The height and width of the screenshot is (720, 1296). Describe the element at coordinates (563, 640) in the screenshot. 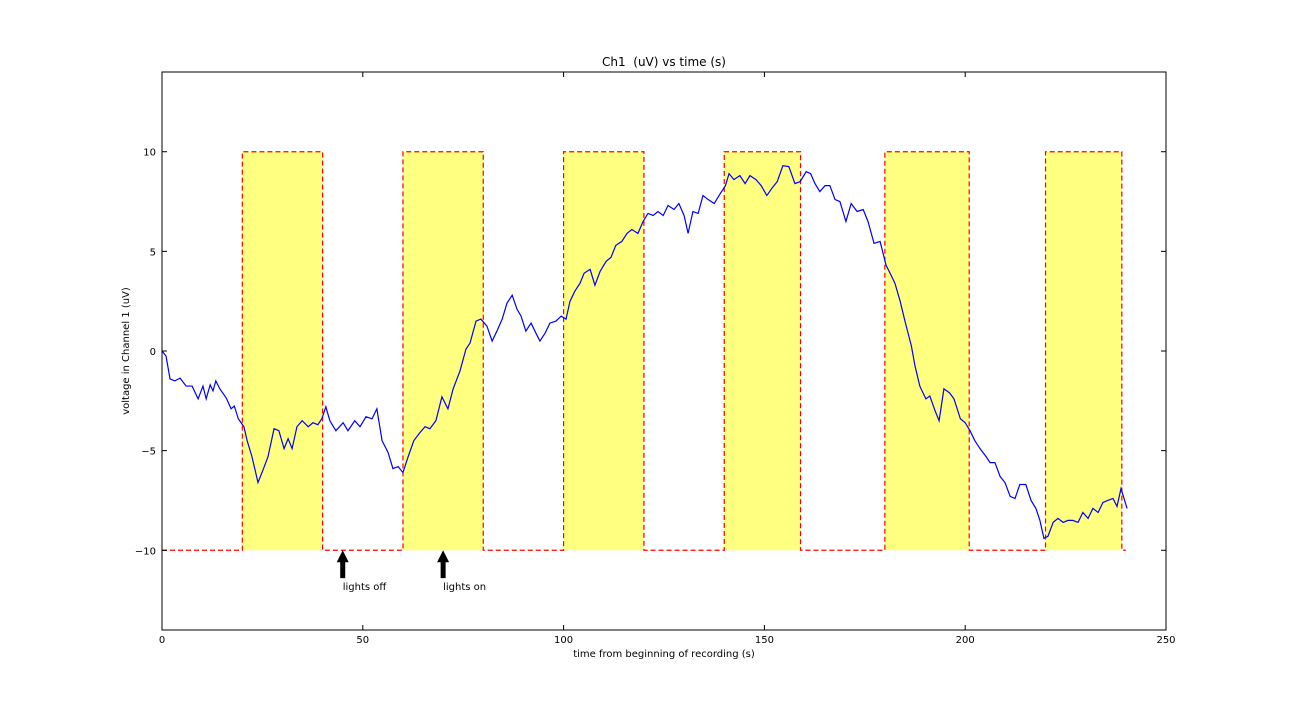

I see `x-tick-label: 100` at that location.